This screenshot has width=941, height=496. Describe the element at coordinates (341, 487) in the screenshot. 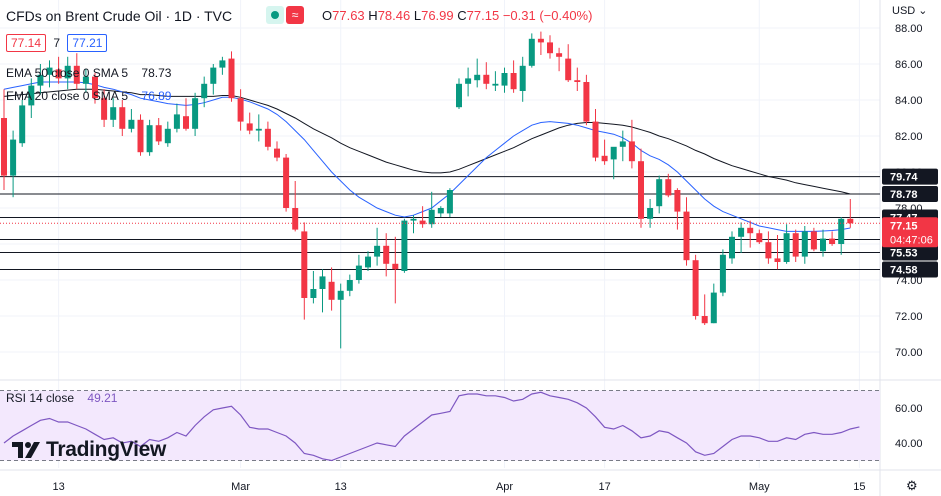

I see `x-tick-label: 13` at that location.